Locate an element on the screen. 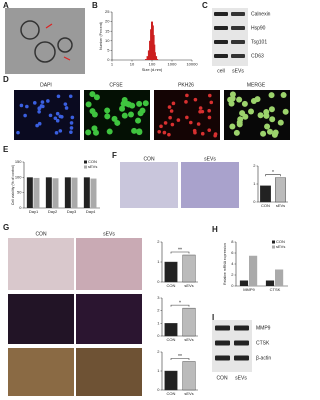  y-tick-label: 25 is located at coordinates (107, 11).